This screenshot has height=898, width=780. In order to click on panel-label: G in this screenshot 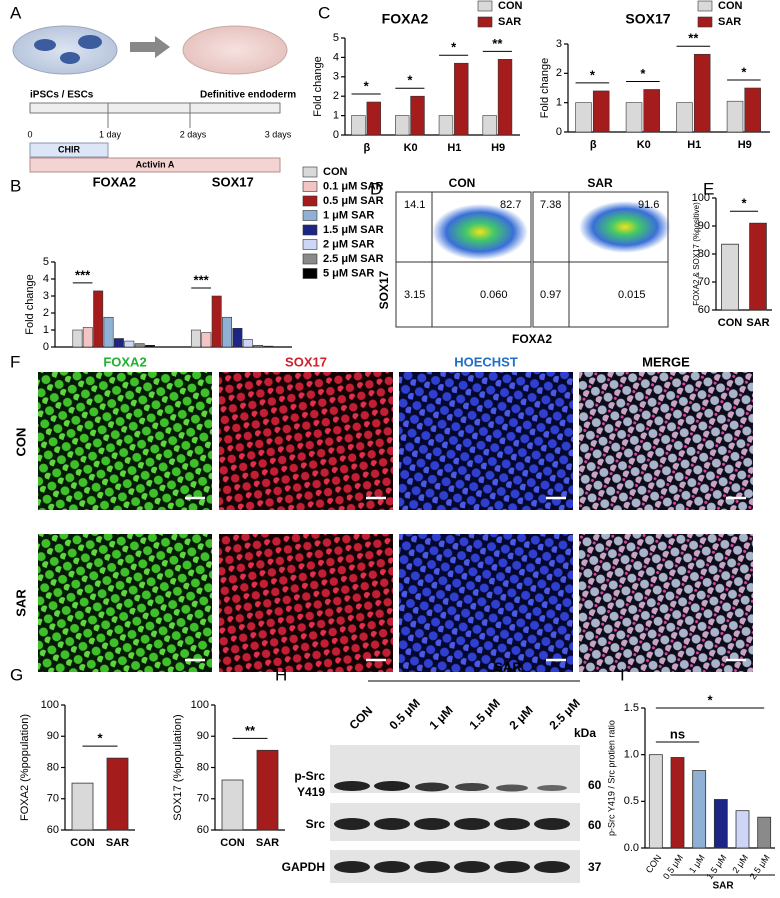, I will do `click(16, 674)`.